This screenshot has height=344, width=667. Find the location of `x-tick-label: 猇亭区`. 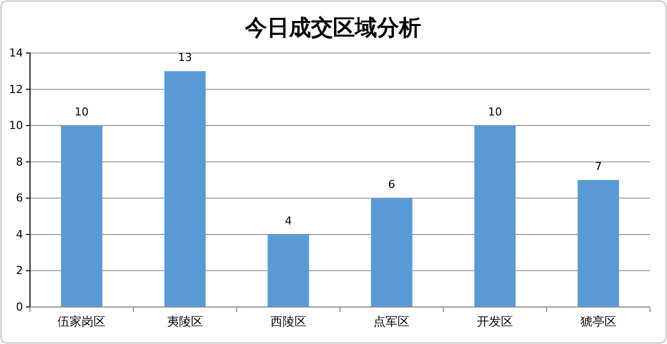

x-tick-label: 猇亭区 is located at coordinates (598, 321).